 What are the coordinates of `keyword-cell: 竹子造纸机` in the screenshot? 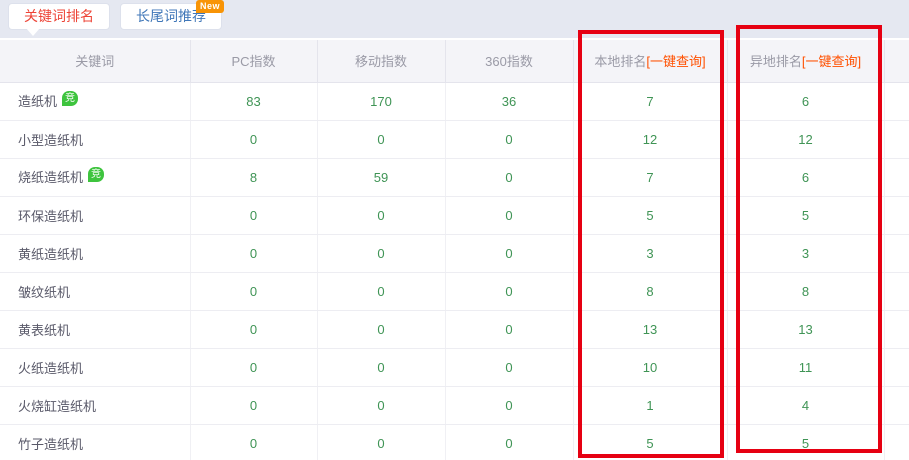 It's located at (95, 442).